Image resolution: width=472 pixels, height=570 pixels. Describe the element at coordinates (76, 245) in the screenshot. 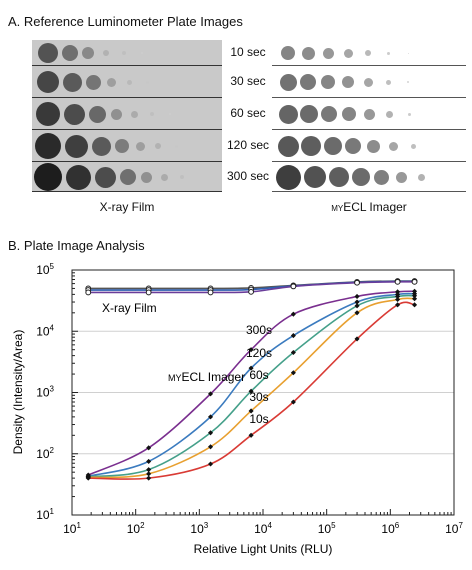

I see `chart-title: B. Plate Image Analysis` at that location.